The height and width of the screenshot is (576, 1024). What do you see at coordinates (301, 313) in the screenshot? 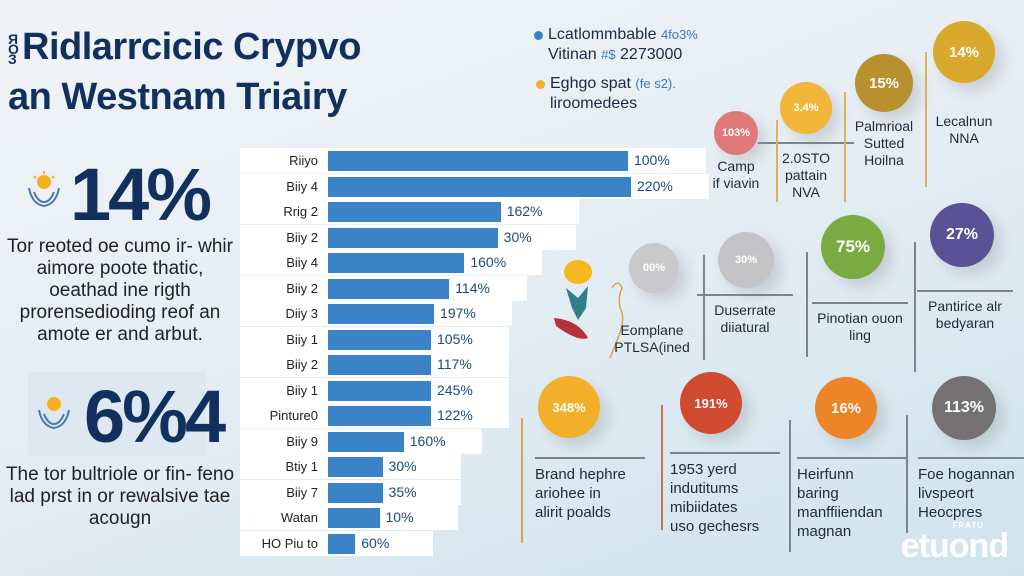
I see `bar-category-label: Diiy 3` at bounding box center [301, 313].